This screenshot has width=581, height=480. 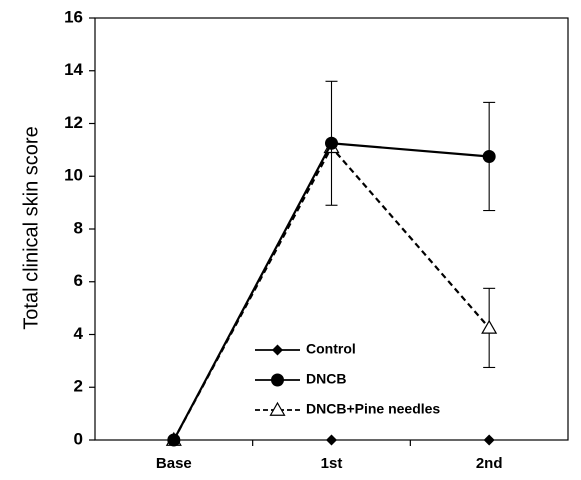 I want to click on x-tick-label: Base, so click(x=174, y=463).